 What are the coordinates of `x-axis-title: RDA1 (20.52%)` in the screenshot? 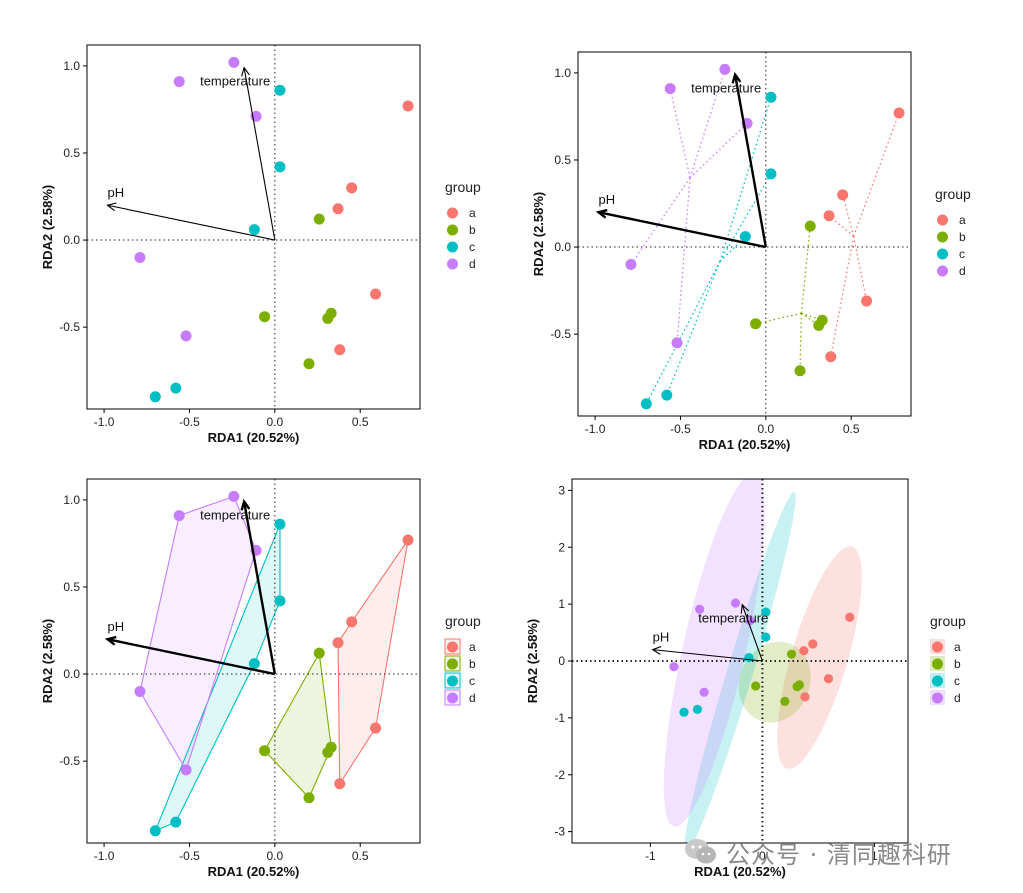 It's located at (254, 871).